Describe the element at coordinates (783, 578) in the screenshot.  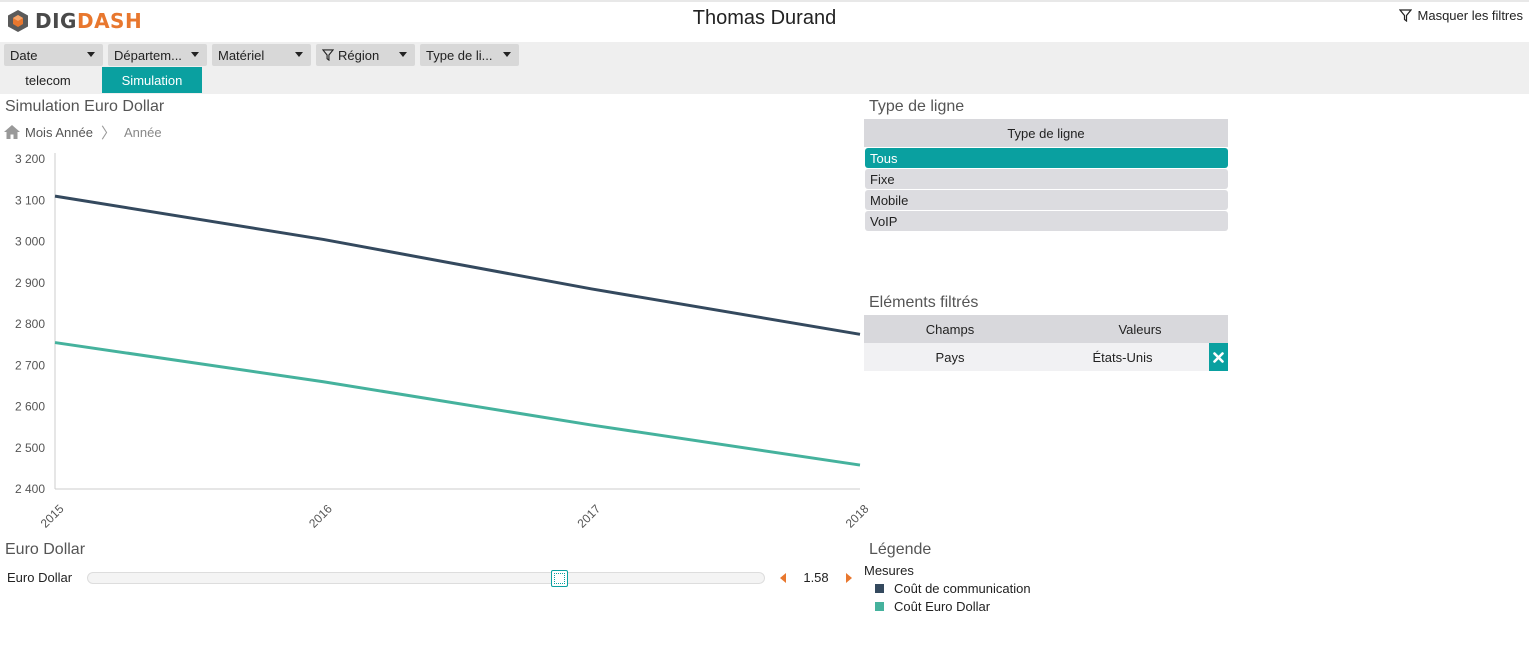
I see `decrement-arrow-icon` at that location.